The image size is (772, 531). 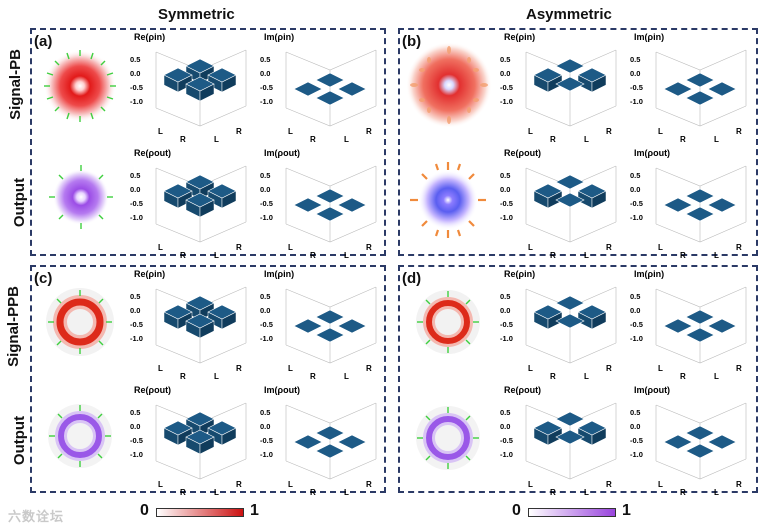 What do you see at coordinates (15, 84) in the screenshot?
I see `row-label-signal-pb: Signal-PB` at bounding box center [15, 84].